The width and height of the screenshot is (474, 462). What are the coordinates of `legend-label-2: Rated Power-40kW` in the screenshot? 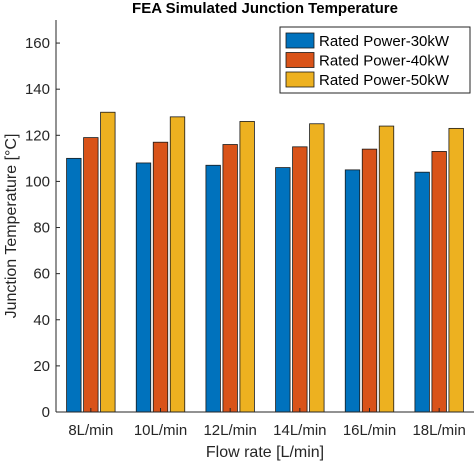 It's located at (384, 61).